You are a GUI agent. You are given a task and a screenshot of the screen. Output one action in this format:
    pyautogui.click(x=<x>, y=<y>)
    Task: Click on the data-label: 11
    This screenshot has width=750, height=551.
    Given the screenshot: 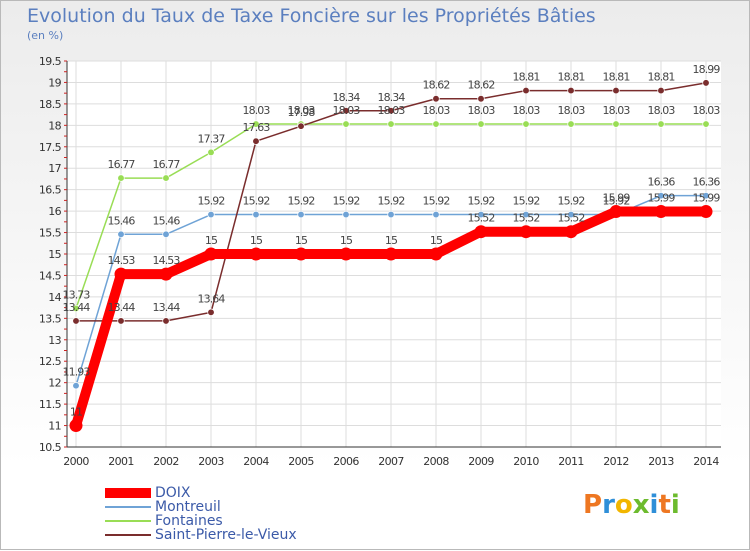 What is the action you would take?
    pyautogui.click(x=76, y=412)
    